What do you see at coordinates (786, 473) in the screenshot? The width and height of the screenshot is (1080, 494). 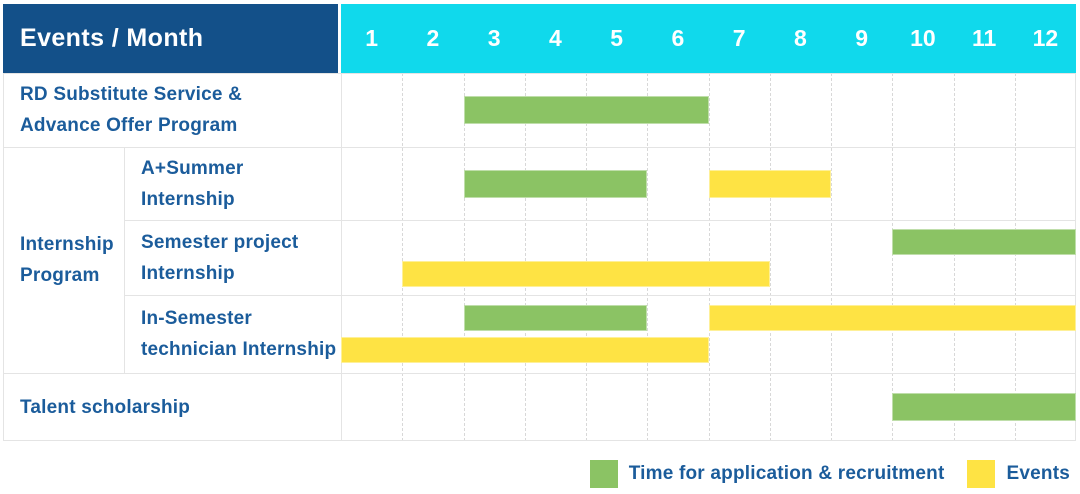 I see `legend-label-recruitment: Time for application & recruitment` at bounding box center [786, 473].